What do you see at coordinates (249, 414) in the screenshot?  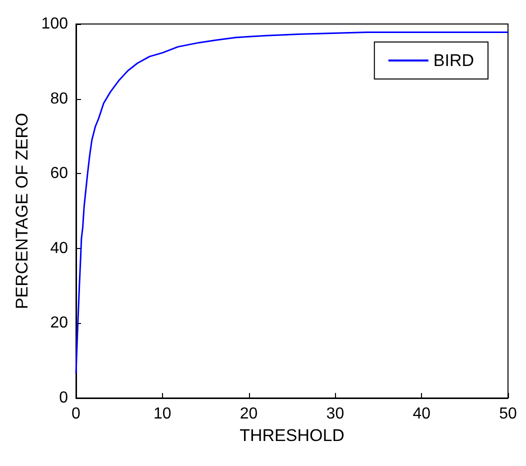 I see `x-tick-label: 20` at bounding box center [249, 414].